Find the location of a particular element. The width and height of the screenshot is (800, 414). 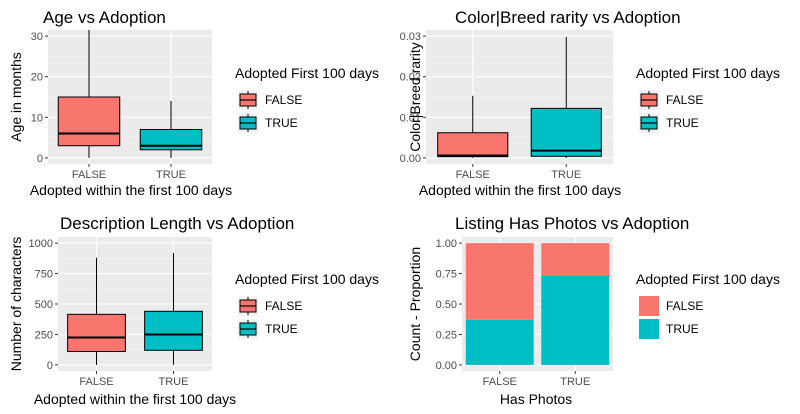

chart-title: Age vs Adoption is located at coordinates (104, 17).